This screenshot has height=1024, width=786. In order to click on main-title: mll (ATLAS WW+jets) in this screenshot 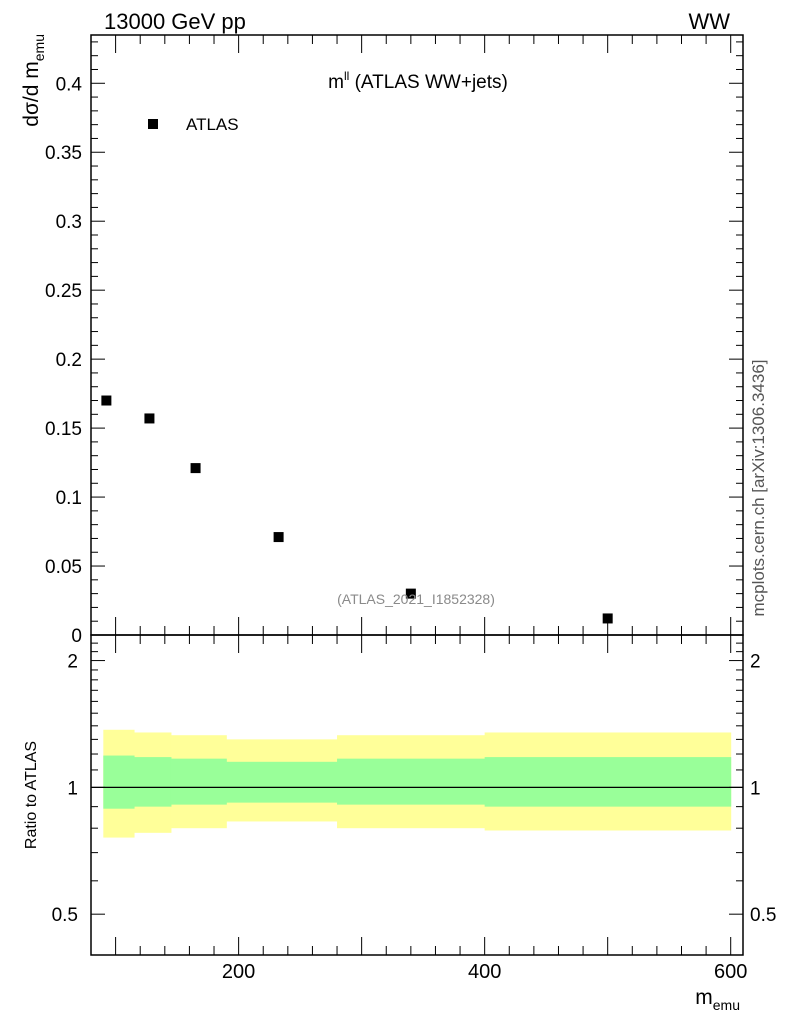, I will do `click(418, 81)`.